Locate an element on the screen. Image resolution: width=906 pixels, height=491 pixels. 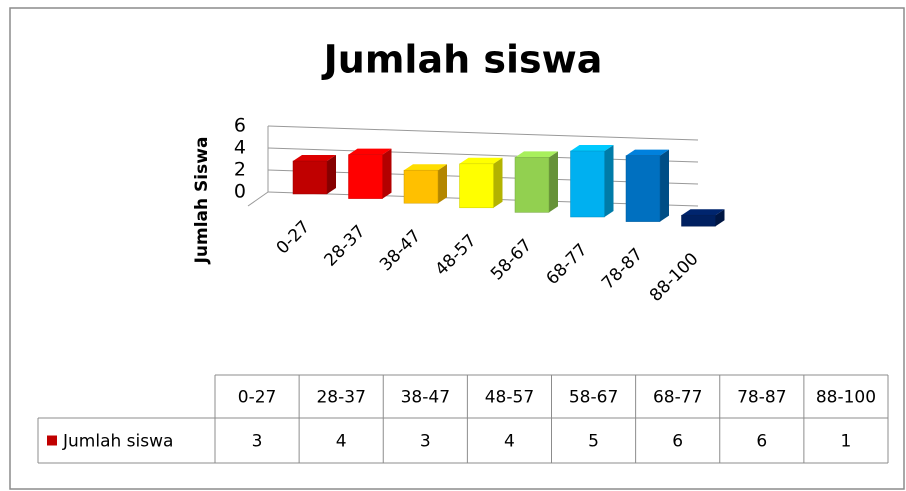
table-header: 58-67 is located at coordinates (593, 398).